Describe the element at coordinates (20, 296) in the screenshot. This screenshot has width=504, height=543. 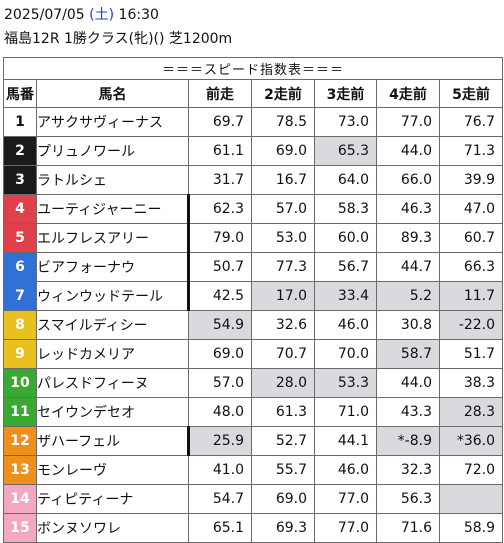
I see `horse-number-cell: 7` at that location.